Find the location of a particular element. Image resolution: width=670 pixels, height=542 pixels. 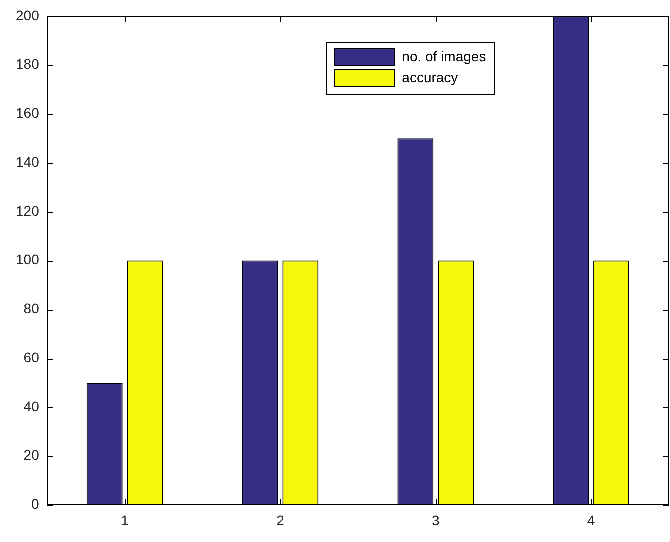

y-tick-label: 180 is located at coordinates (28, 64).